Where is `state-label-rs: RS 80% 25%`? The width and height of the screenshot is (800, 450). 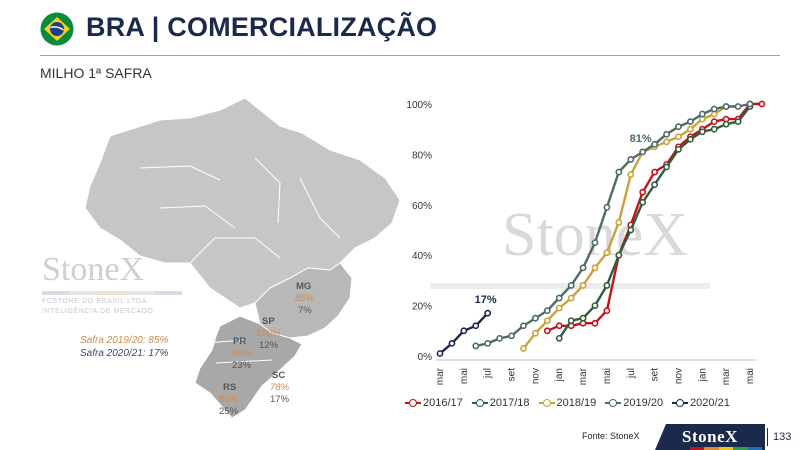
state-label-rs: RS 80% 25% is located at coordinates (229, 399).